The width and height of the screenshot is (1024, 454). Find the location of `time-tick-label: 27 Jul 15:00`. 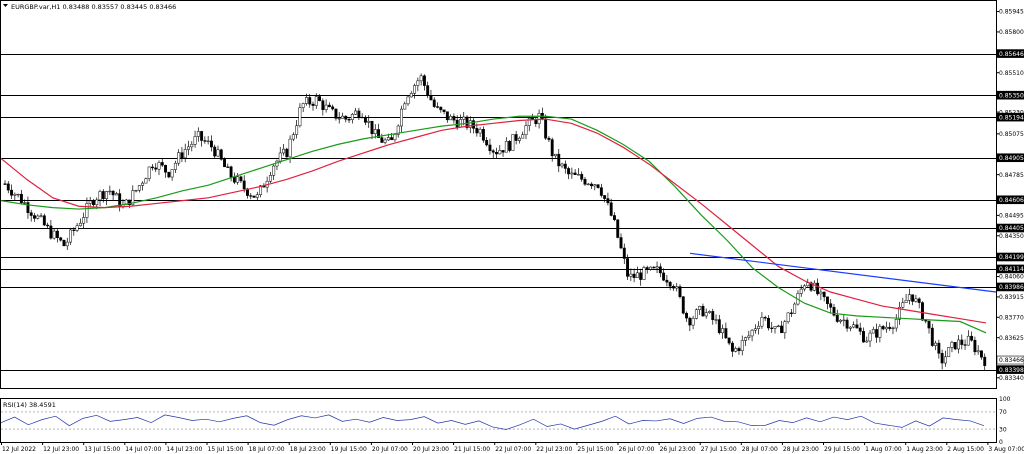

time-tick-label: 27 Jul 15:00 is located at coordinates (719, 449).